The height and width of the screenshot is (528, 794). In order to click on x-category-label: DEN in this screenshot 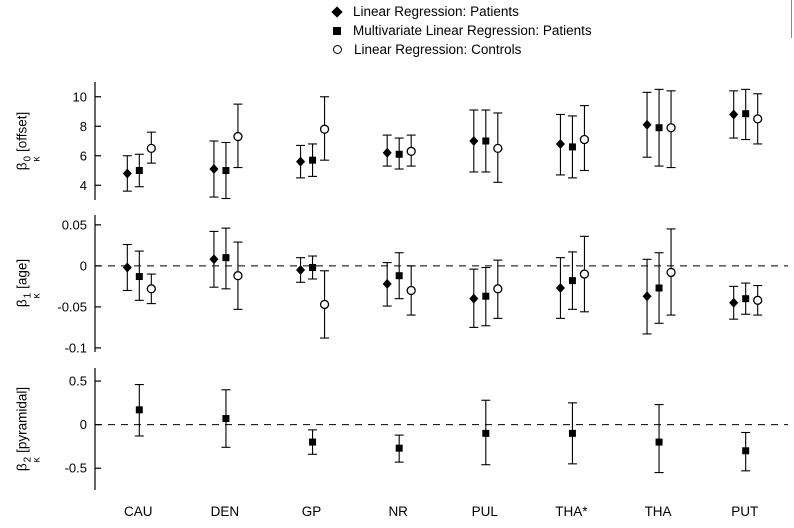, I will do `click(225, 511)`.